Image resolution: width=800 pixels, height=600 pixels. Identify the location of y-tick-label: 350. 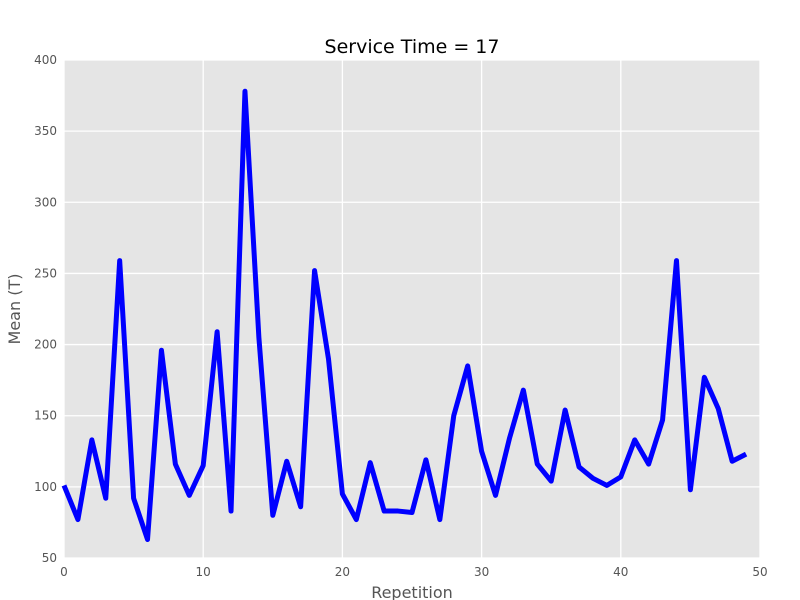
(45, 131).